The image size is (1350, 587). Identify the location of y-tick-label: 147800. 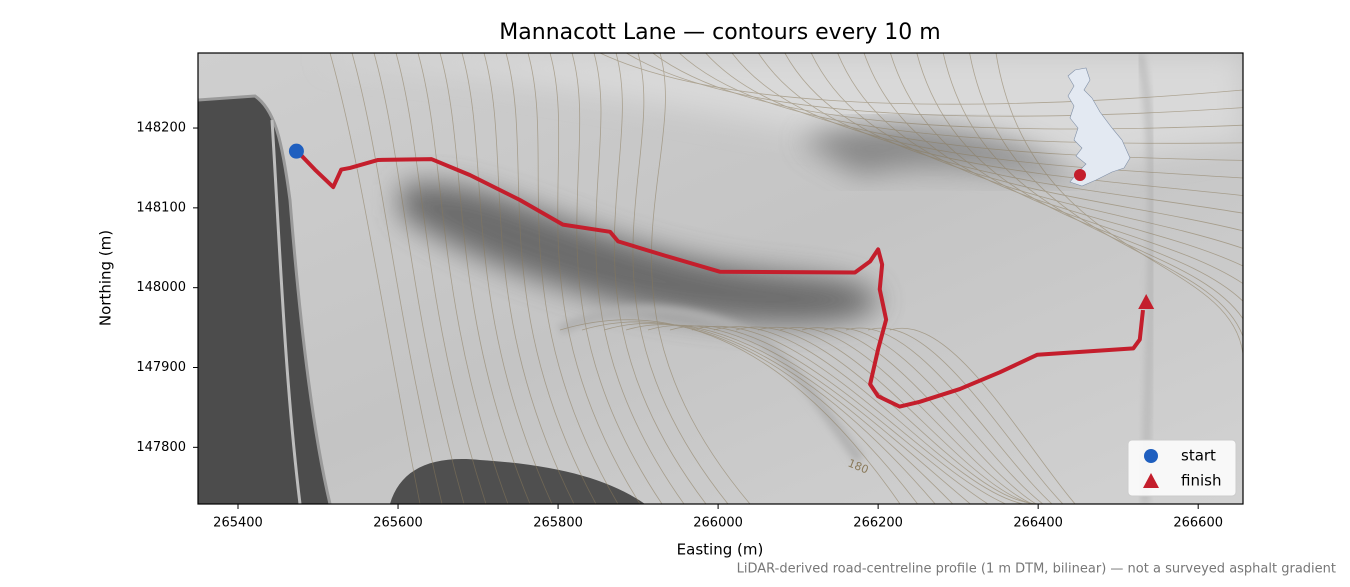
(161, 447).